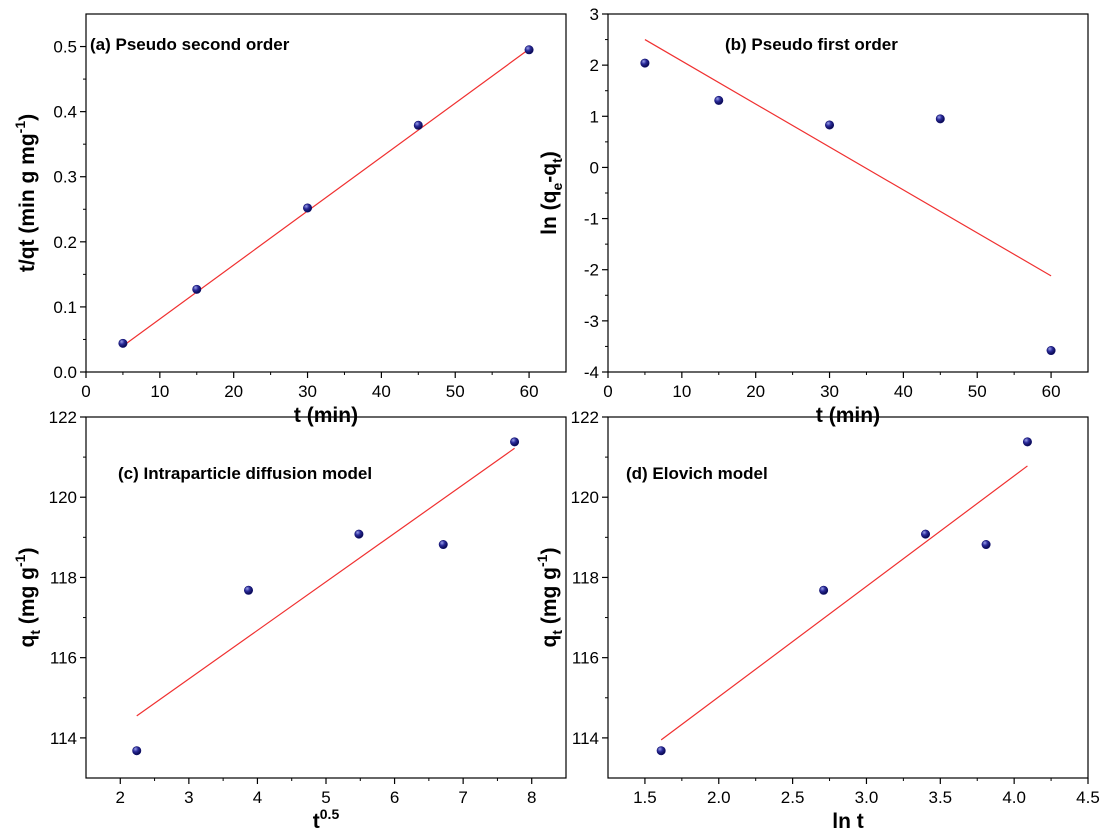 This screenshot has width=1102, height=828. What do you see at coordinates (591, 372) in the screenshot?
I see `y-tick-label: -4` at bounding box center [591, 372].